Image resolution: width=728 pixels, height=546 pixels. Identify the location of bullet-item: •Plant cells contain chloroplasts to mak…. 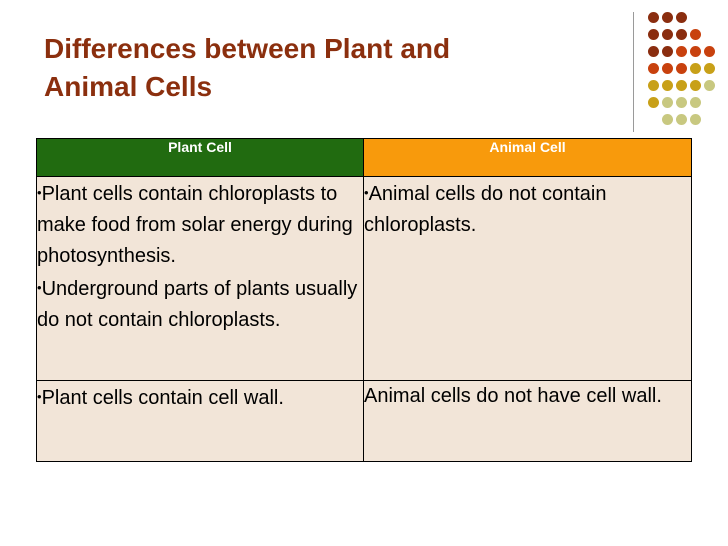
(200, 224).